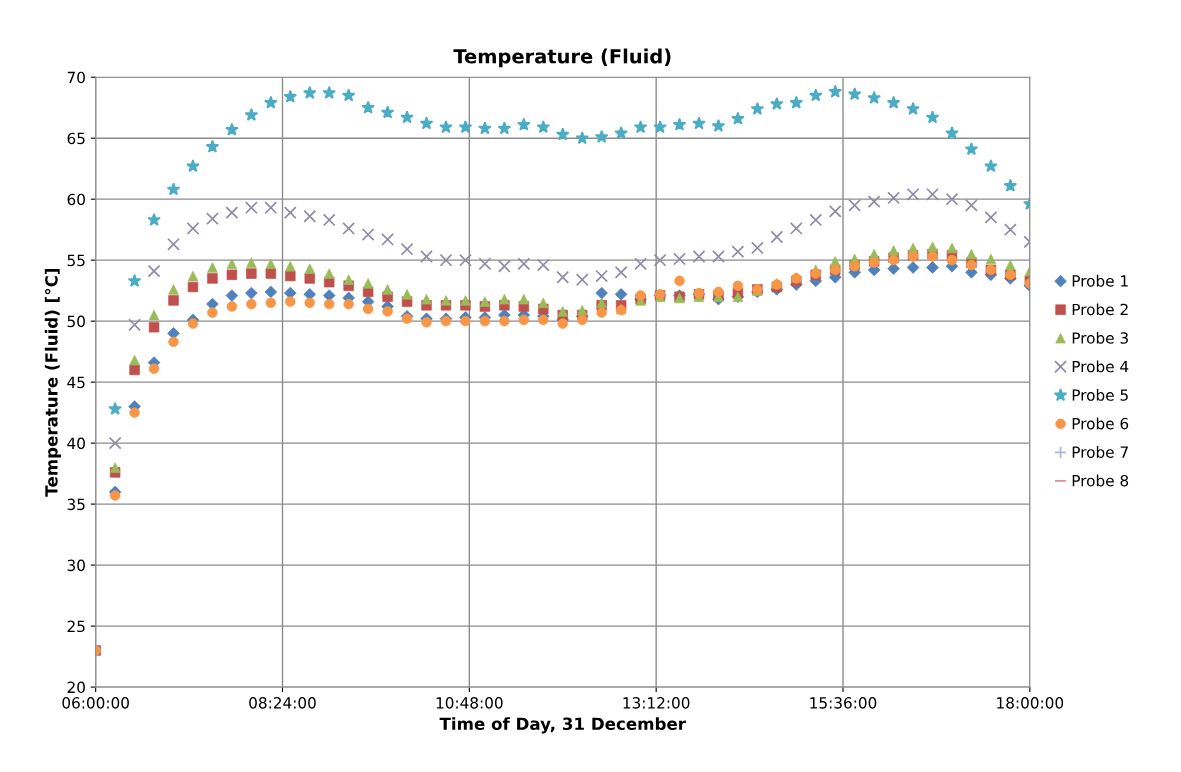 The height and width of the screenshot is (772, 1181). I want to click on x-tick-label: 10:48:00, so click(469, 703).